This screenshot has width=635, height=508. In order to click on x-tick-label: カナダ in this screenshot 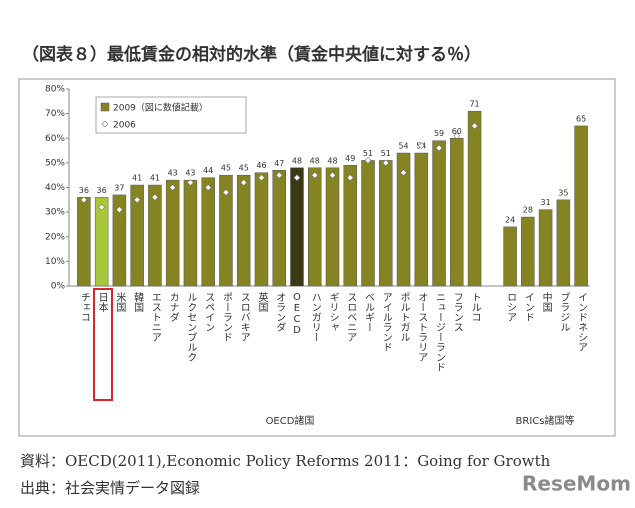, I will do `click(173, 307)`.